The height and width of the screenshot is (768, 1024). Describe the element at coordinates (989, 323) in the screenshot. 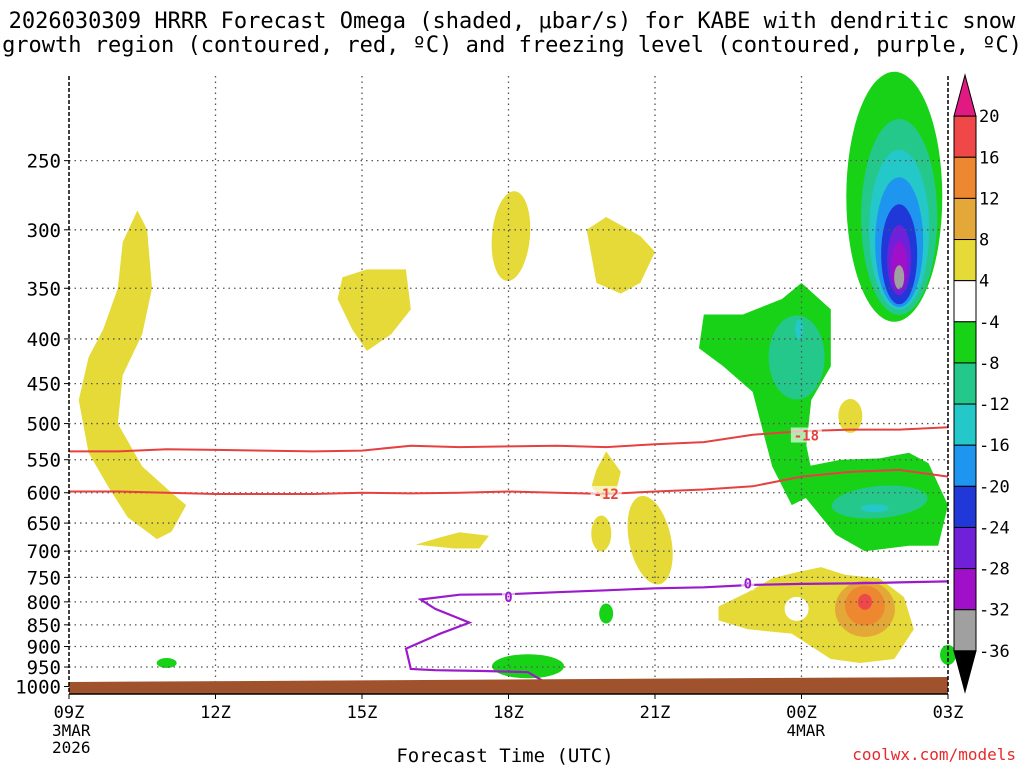

I see `colorbar-label-5: -4` at that location.